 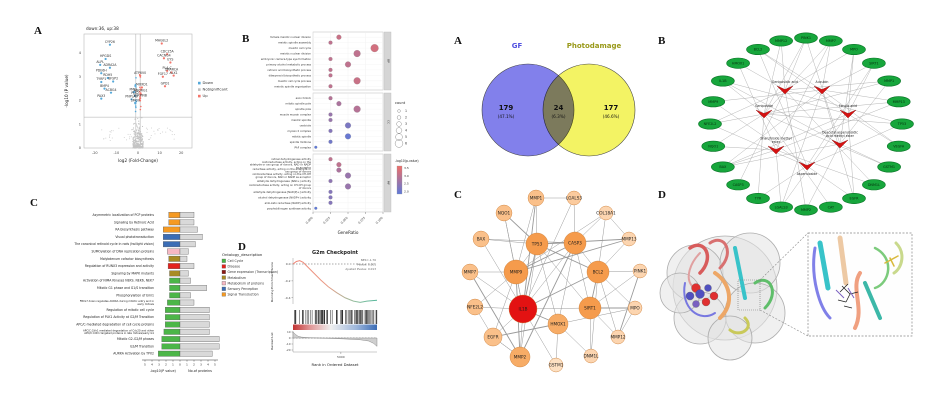 I want to click on svg-text: MOXD1, so click(x=142, y=85).